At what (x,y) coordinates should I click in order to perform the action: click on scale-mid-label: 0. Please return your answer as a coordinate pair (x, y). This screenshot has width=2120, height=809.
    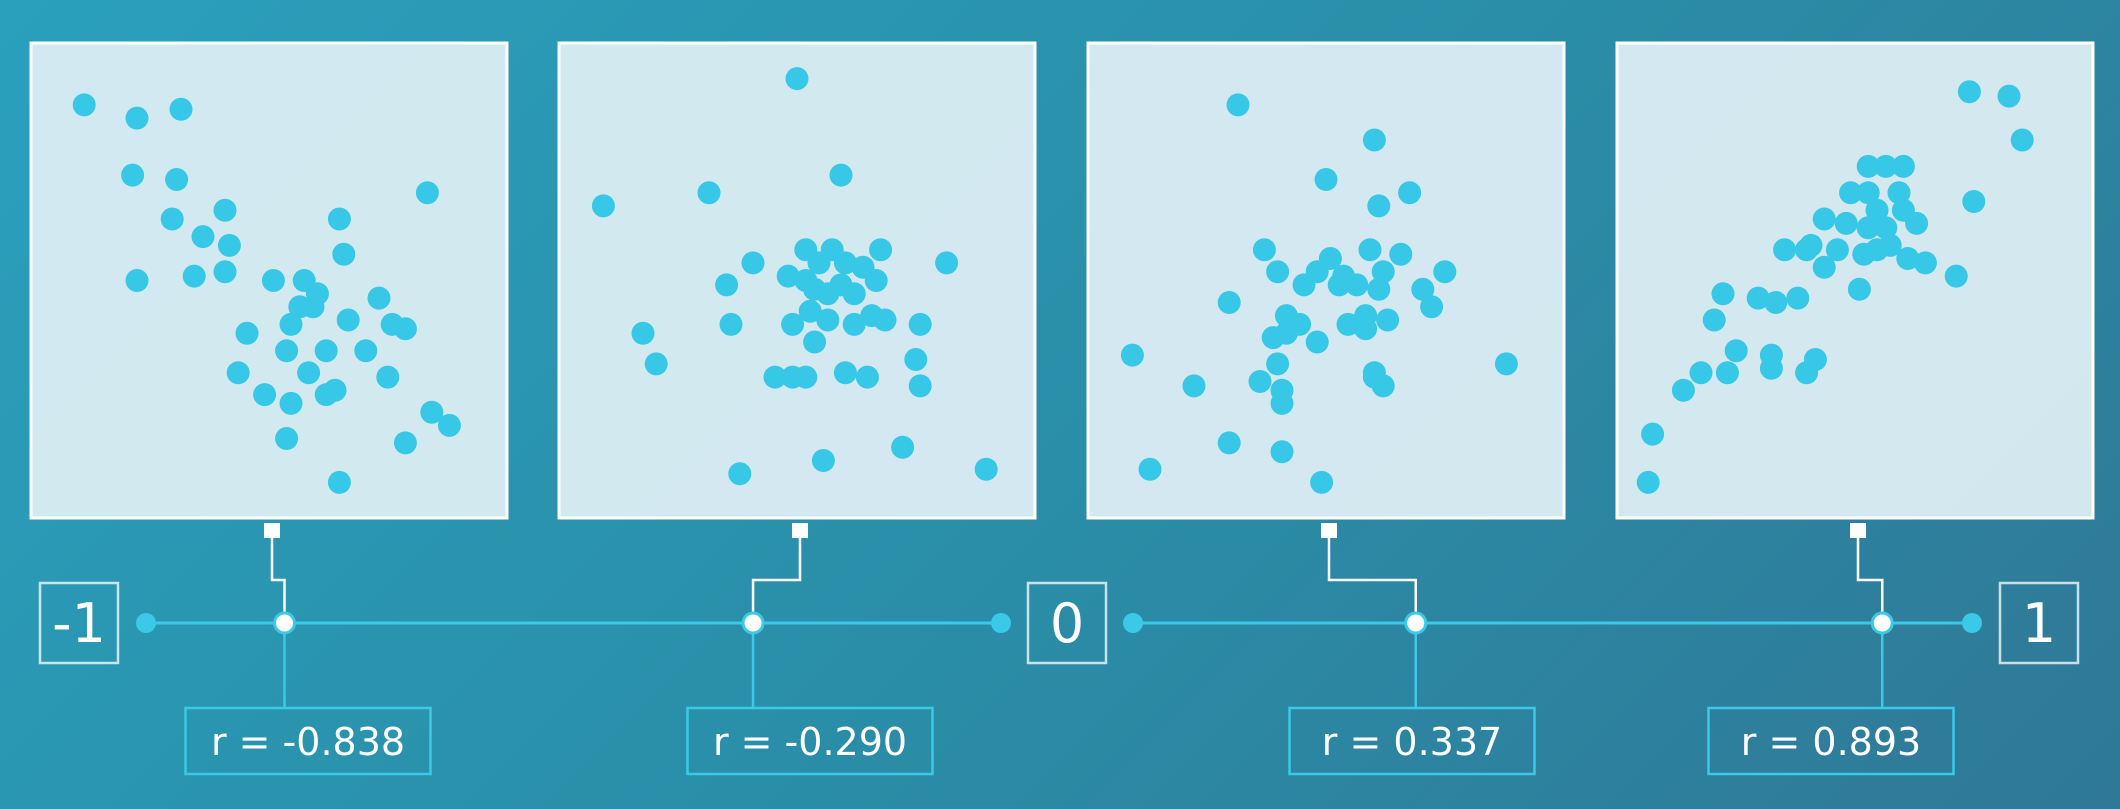
    Looking at the image, I should click on (1067, 623).